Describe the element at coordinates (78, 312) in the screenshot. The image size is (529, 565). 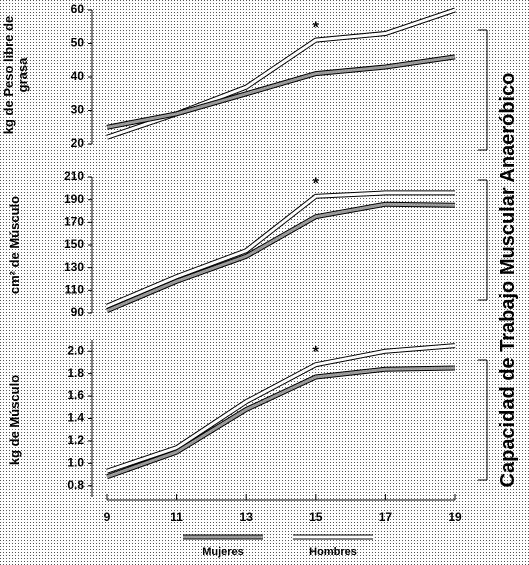
I see `y-tick-label: 90` at that location.